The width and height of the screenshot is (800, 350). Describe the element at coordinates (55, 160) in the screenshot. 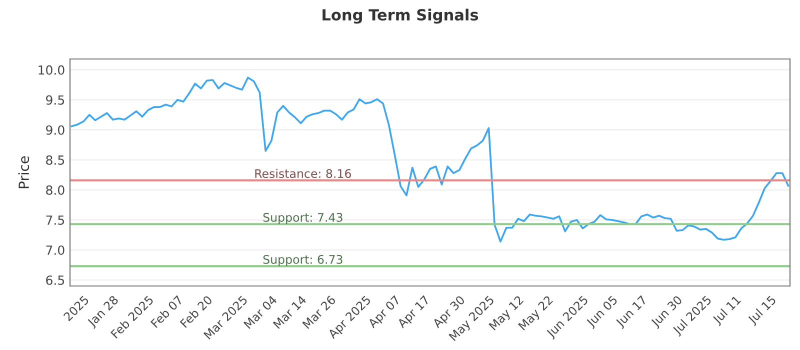

I see `y-tick-label: 8.5` at that location.